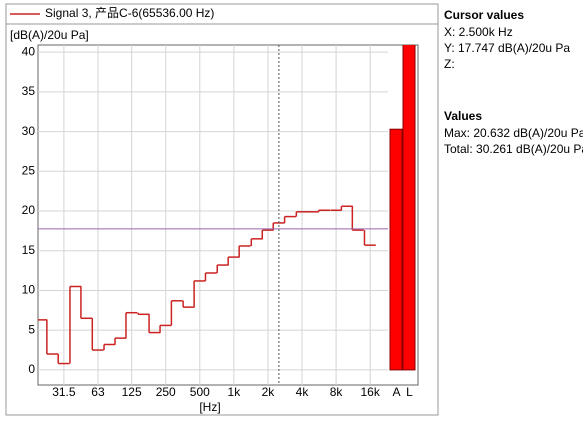 Image resolution: width=583 pixels, height=422 pixels. I want to click on y-tick-label: 30, so click(29, 131).